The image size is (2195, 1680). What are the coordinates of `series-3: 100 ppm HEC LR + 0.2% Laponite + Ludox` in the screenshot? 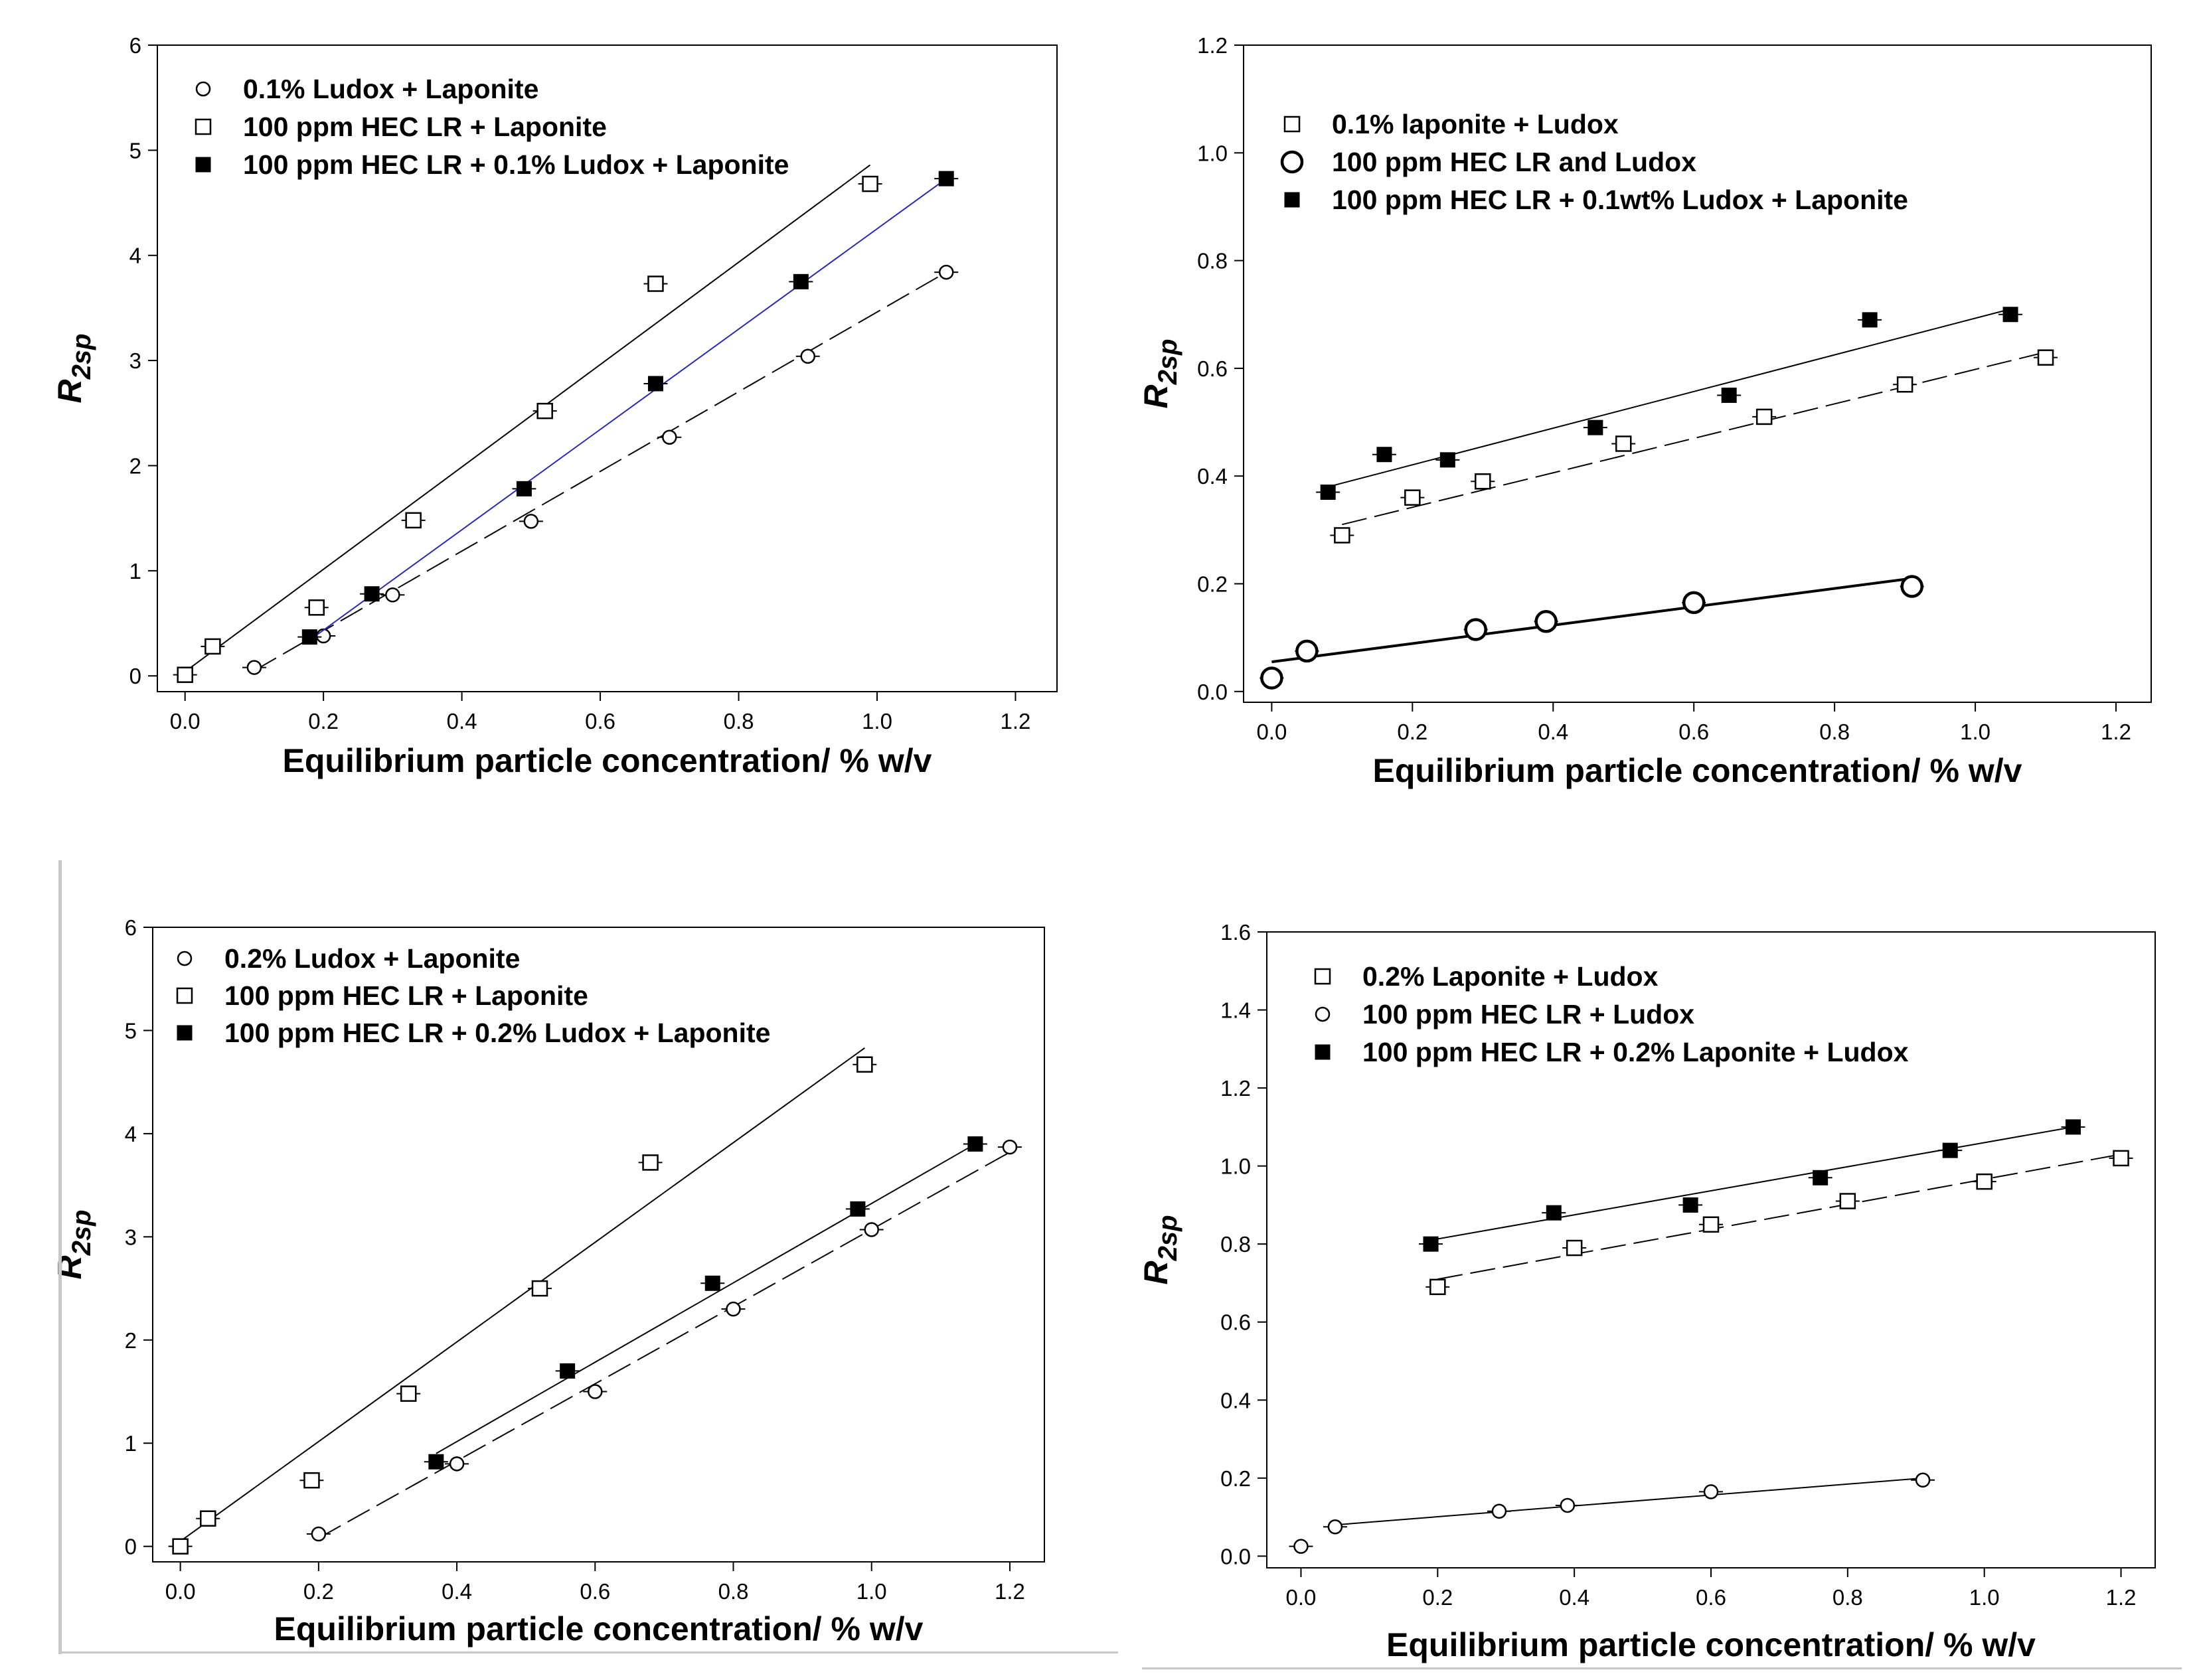 It's located at (1700, 1144).